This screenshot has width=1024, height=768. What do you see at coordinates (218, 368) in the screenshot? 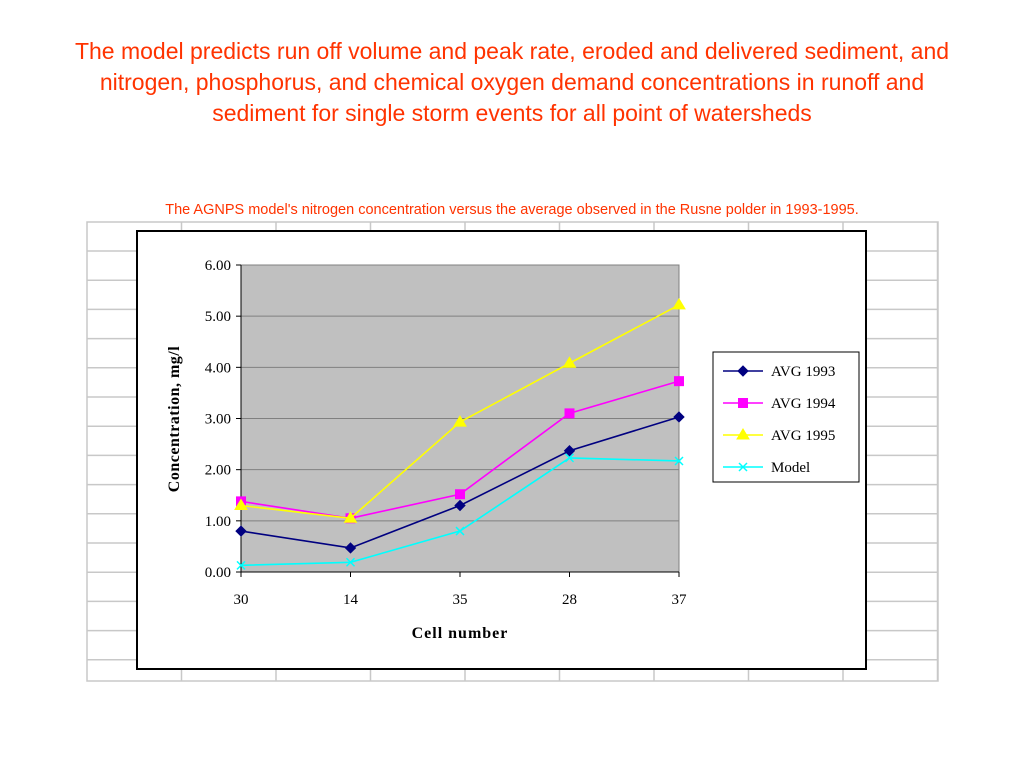
I see `y-tick-label: 4.00` at bounding box center [218, 368].